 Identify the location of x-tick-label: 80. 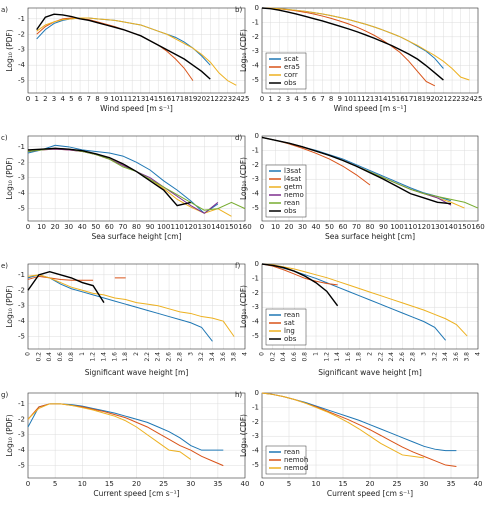
(370, 227).